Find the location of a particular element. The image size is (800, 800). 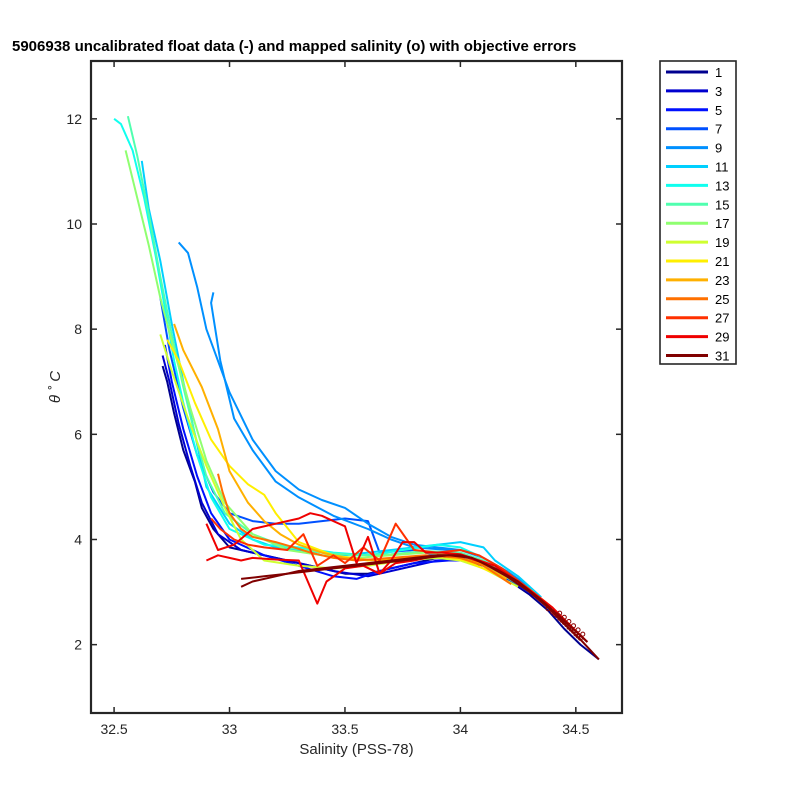

x-tick-label: 32.5 is located at coordinates (113, 729).